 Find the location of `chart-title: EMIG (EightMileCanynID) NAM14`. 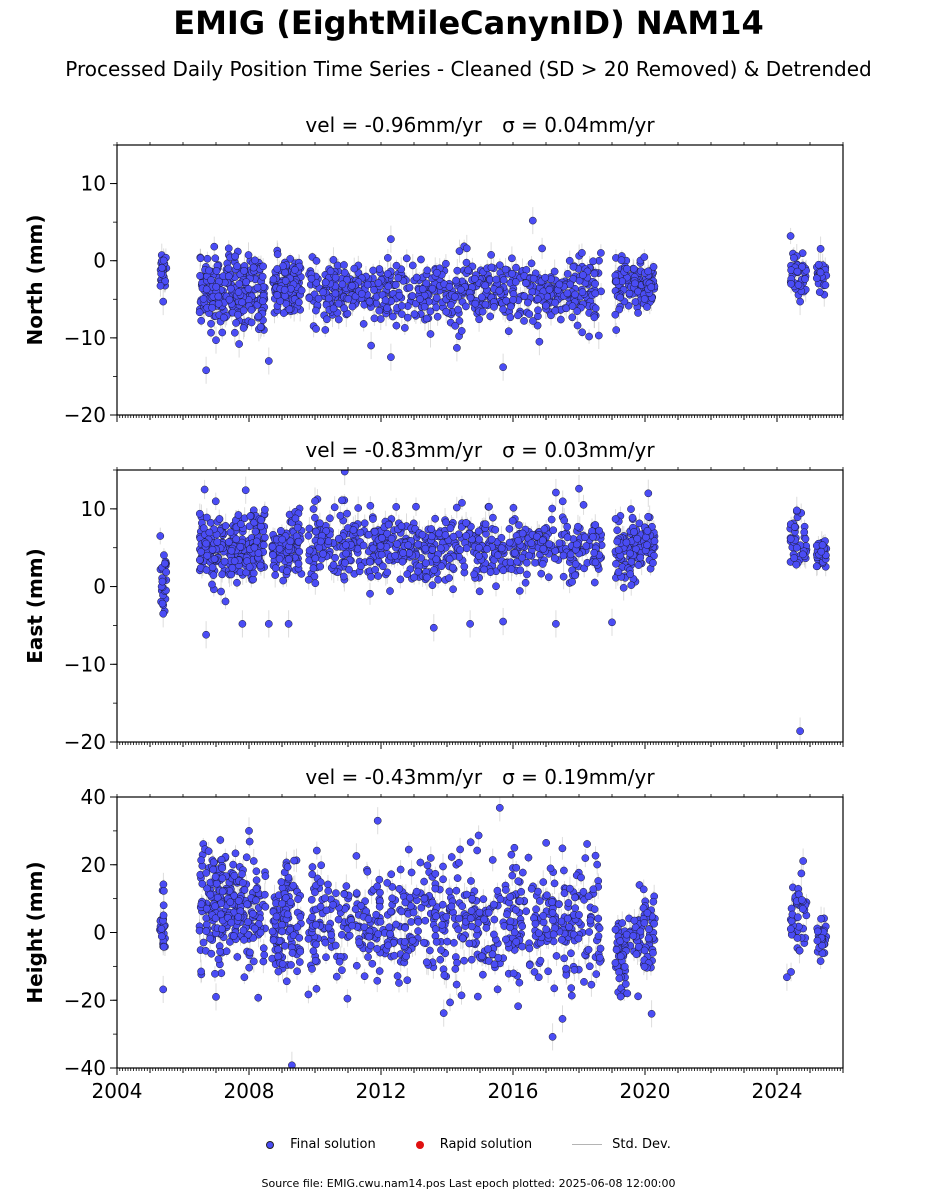

chart-title: EMIG (EightMileCanynID) NAM14 is located at coordinates (468, 23).